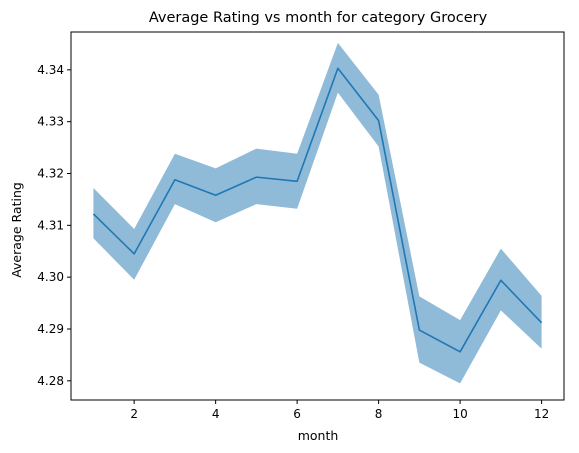 This screenshot has width=579, height=453. I want to click on y-tick-label: 4.29, so click(50, 329).